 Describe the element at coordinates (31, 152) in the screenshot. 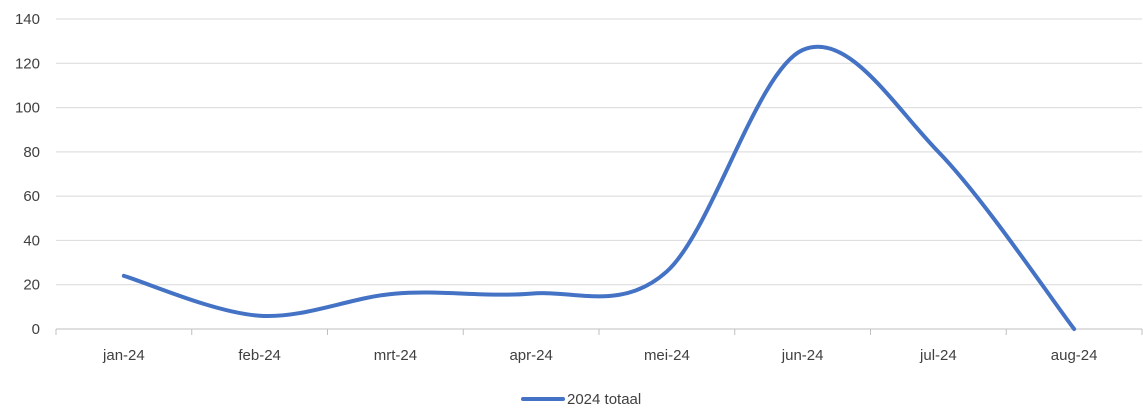

I see `y-tick-label: 80` at that location.